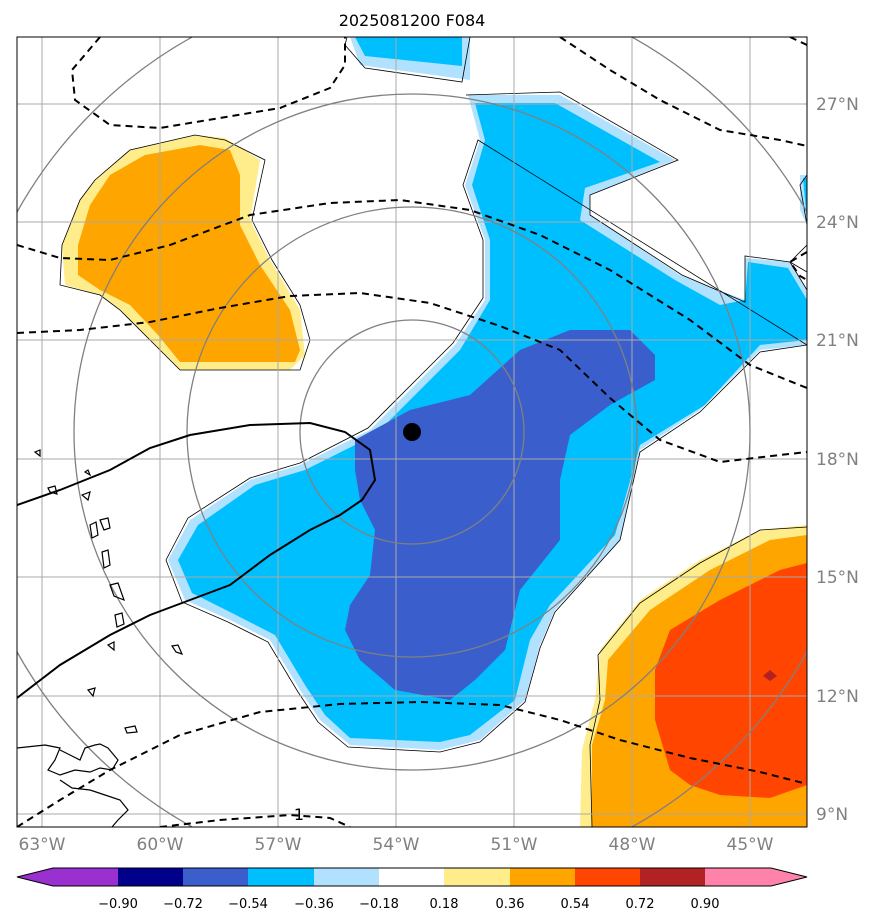 The width and height of the screenshot is (877, 924). I want to click on lon-label: 63°W, so click(42, 845).